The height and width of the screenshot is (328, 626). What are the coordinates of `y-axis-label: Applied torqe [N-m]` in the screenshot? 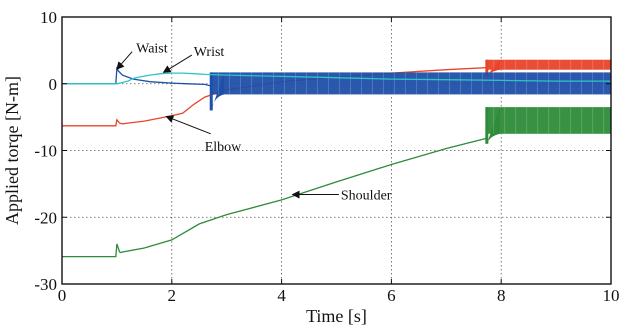 It's located at (12, 150).